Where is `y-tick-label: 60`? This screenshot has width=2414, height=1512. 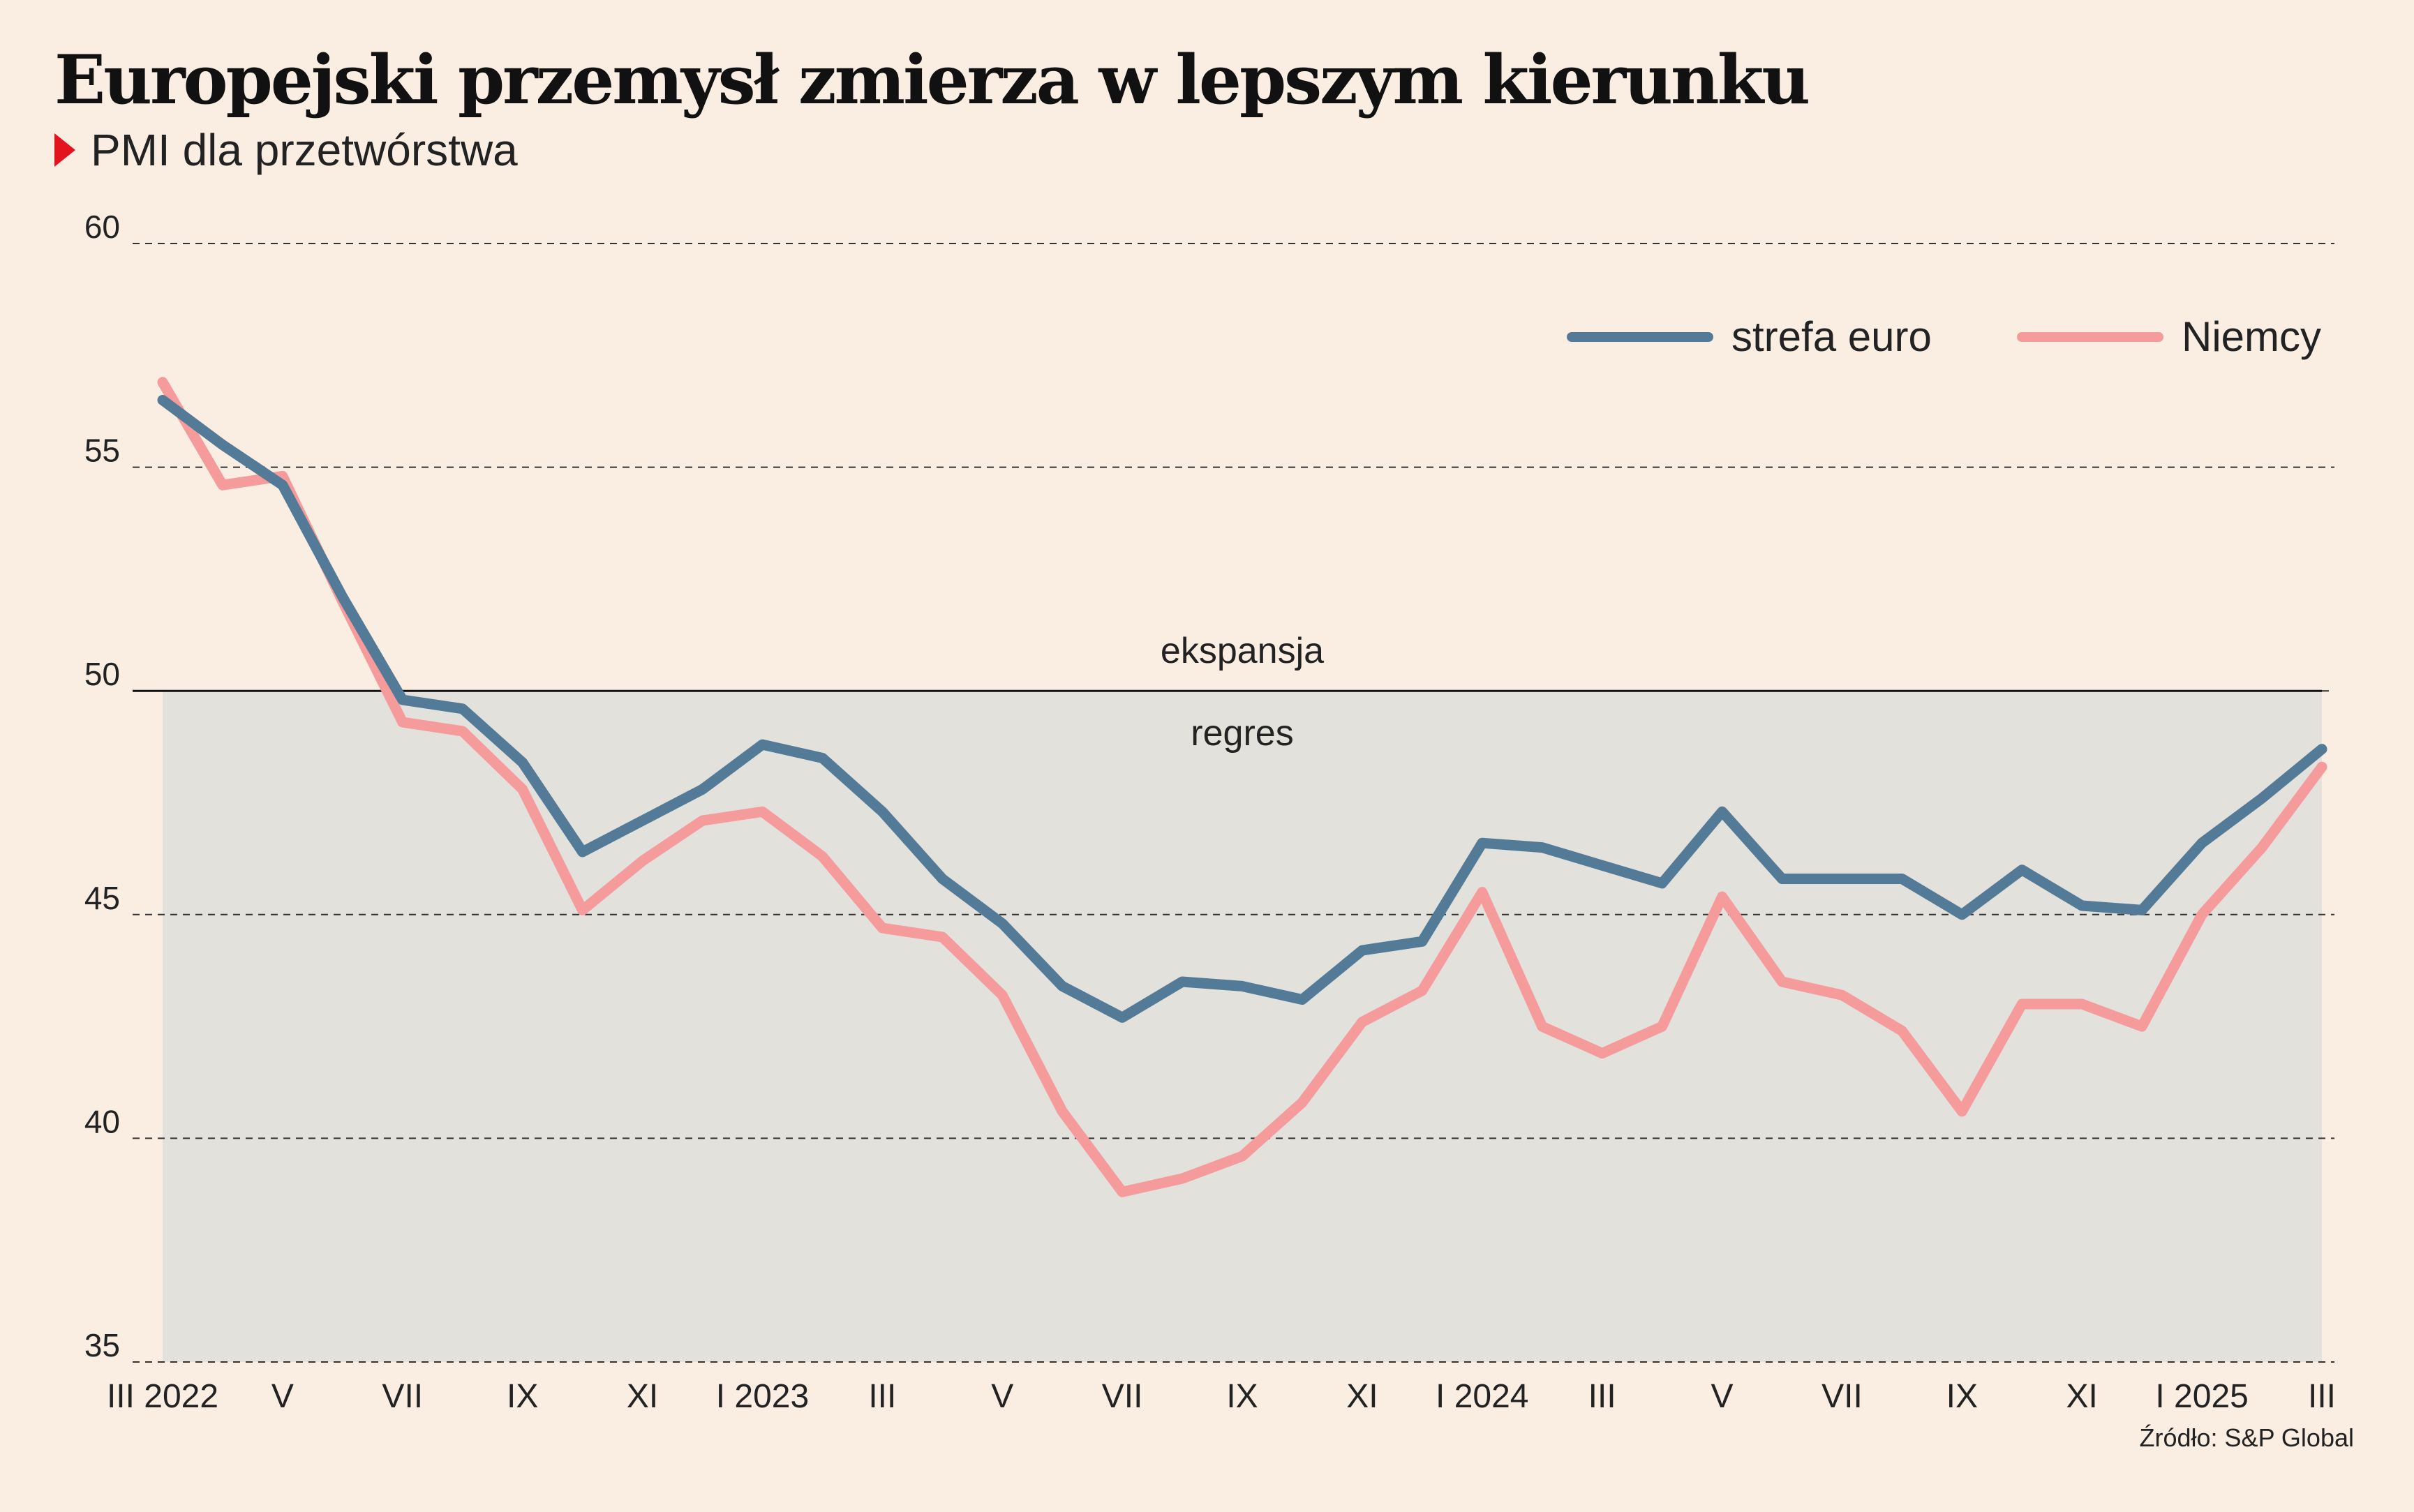
y-tick-label: 60 is located at coordinates (102, 227).